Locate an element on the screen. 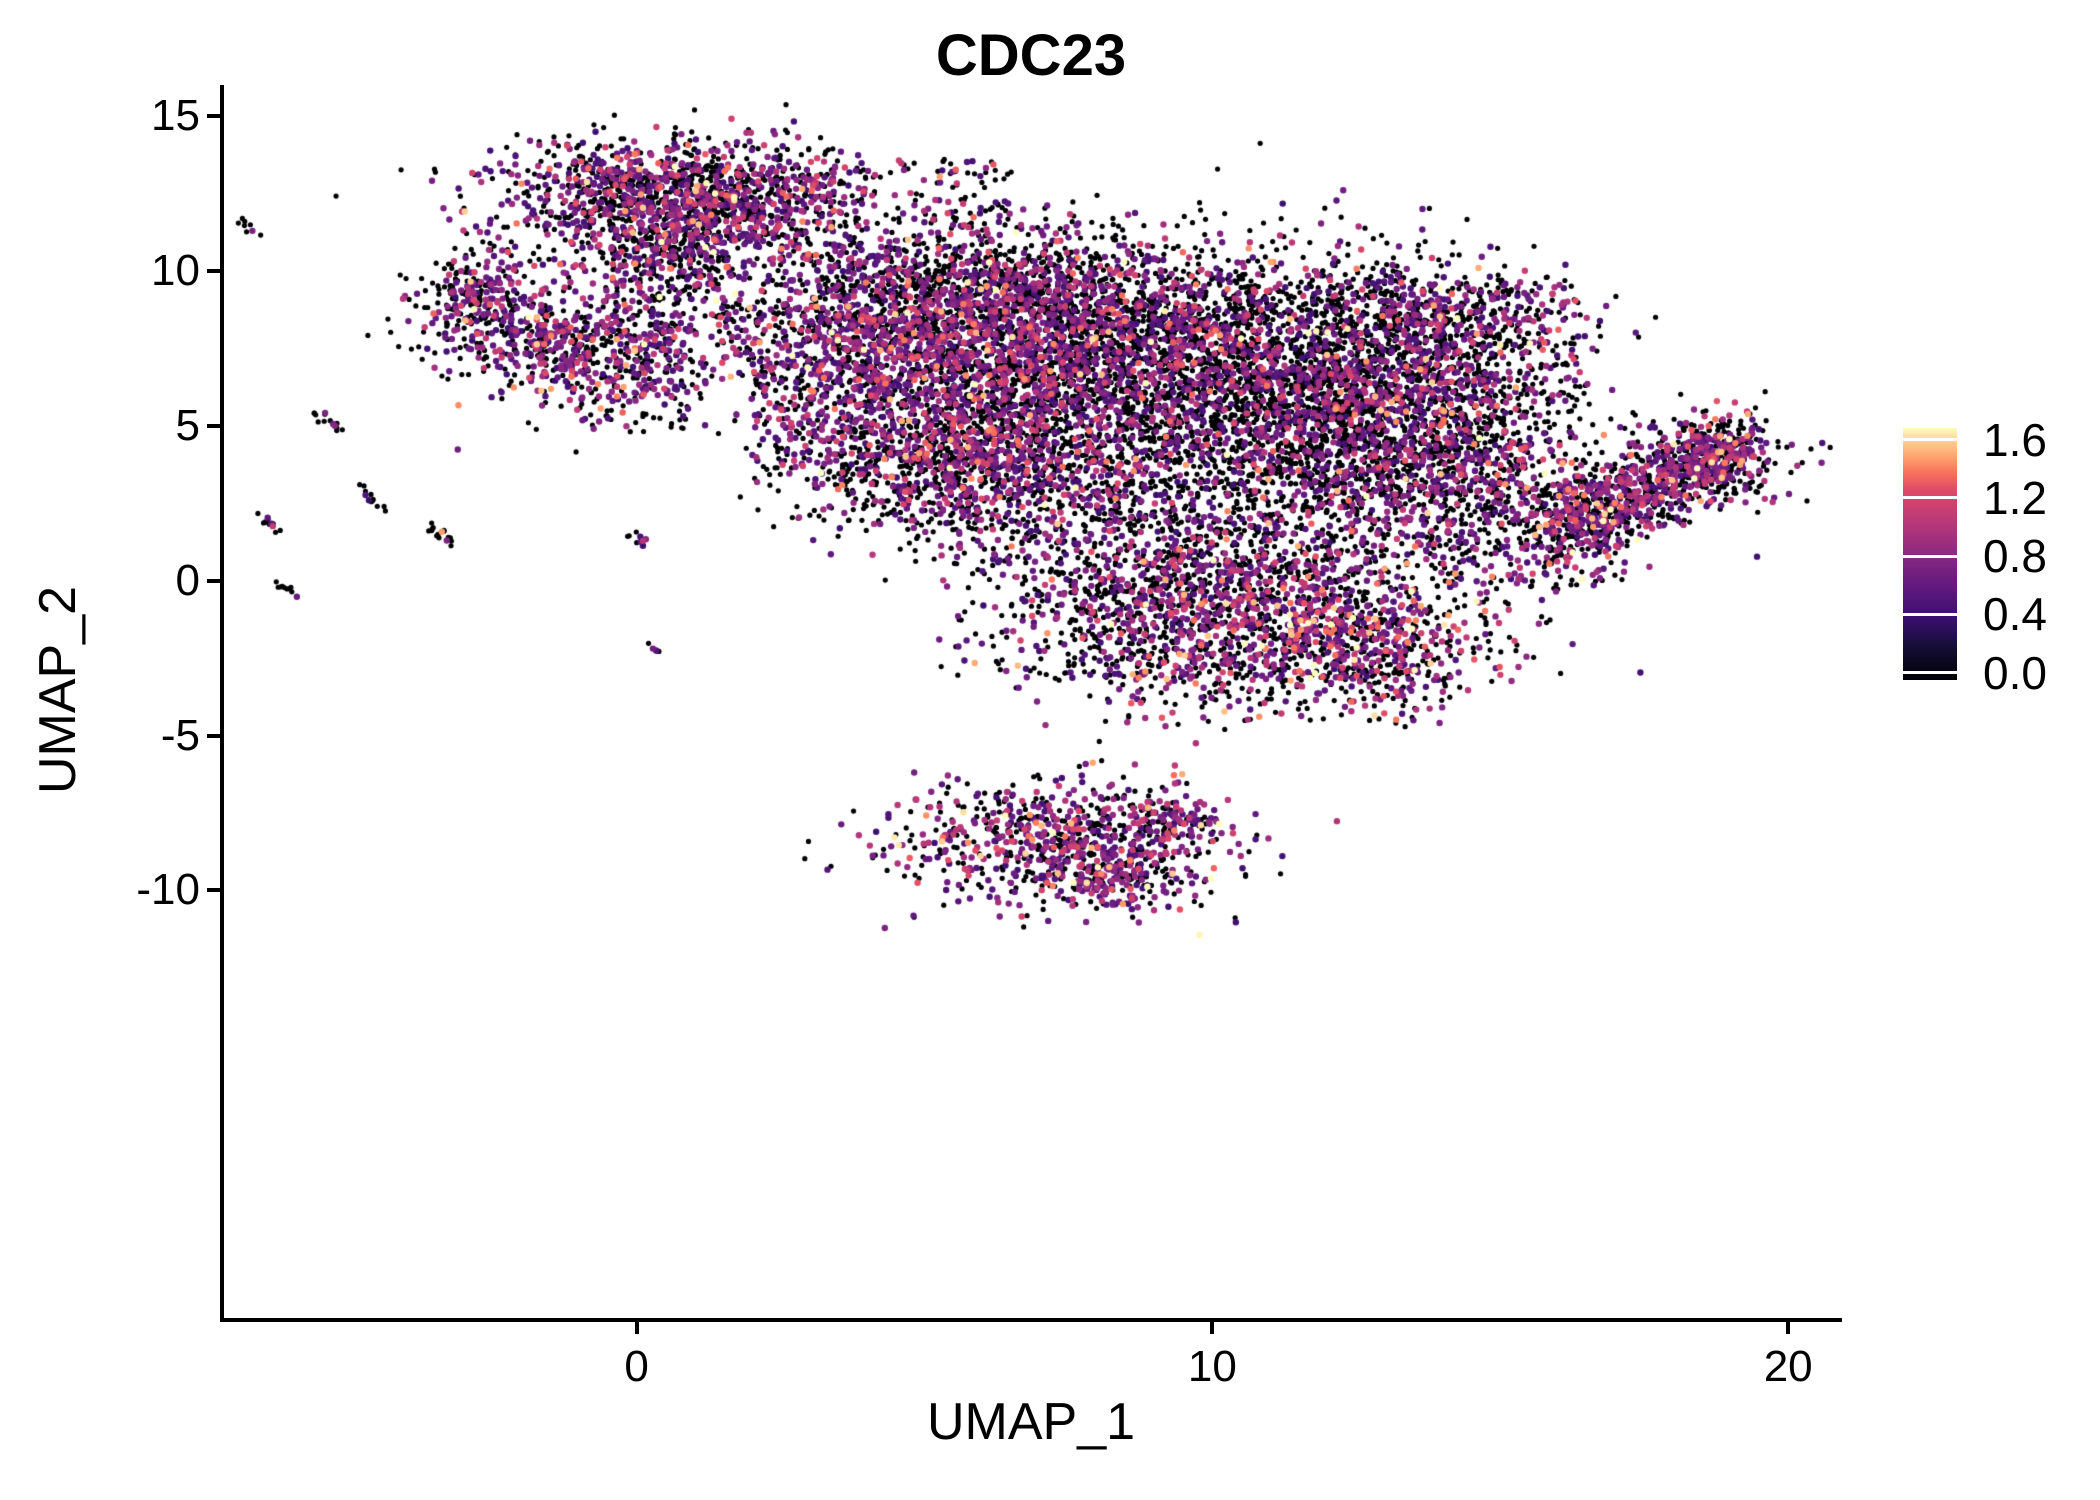  y-axis-label: UMAP_2 is located at coordinates (58, 690).